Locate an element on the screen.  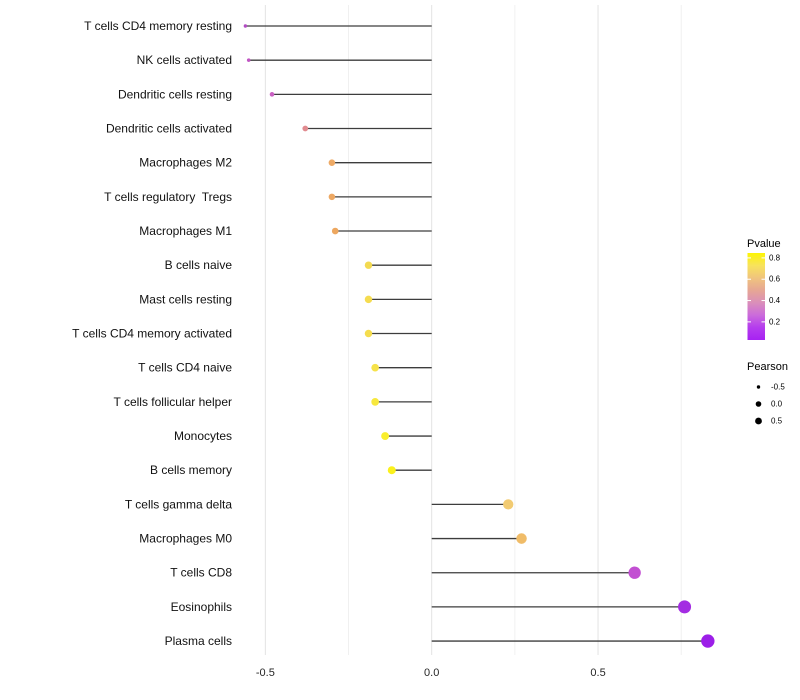
pvalue-legend-title: Pvalue is located at coordinates (764, 244).